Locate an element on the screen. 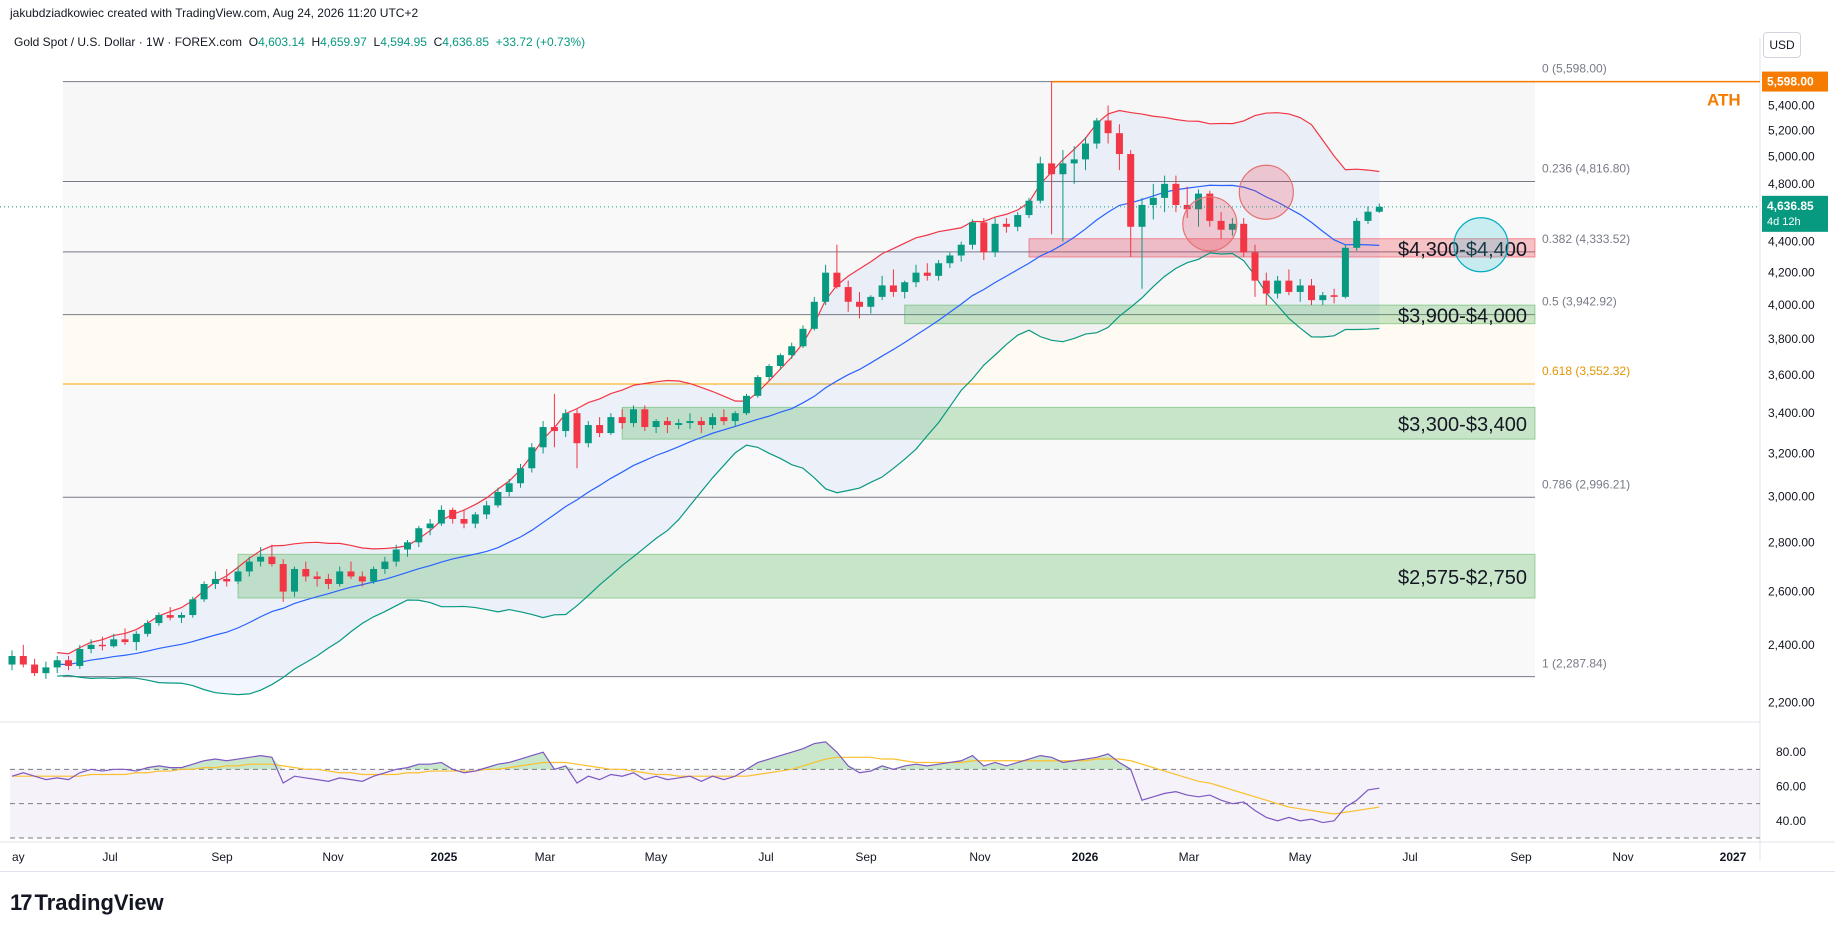 The height and width of the screenshot is (931, 1835). price-tick-label: 3,200.00 is located at coordinates (1791, 454).